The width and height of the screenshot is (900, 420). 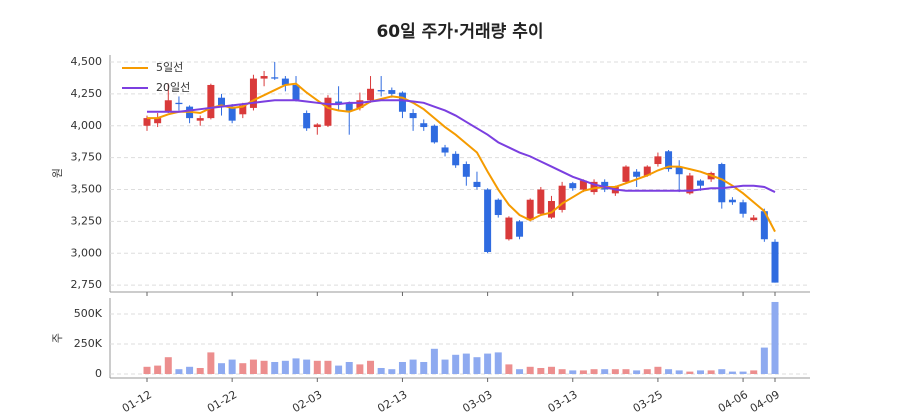 What do you see at coordinates (307, 401) in the screenshot?
I see `x-tick-label: 02-03` at bounding box center [307, 401].